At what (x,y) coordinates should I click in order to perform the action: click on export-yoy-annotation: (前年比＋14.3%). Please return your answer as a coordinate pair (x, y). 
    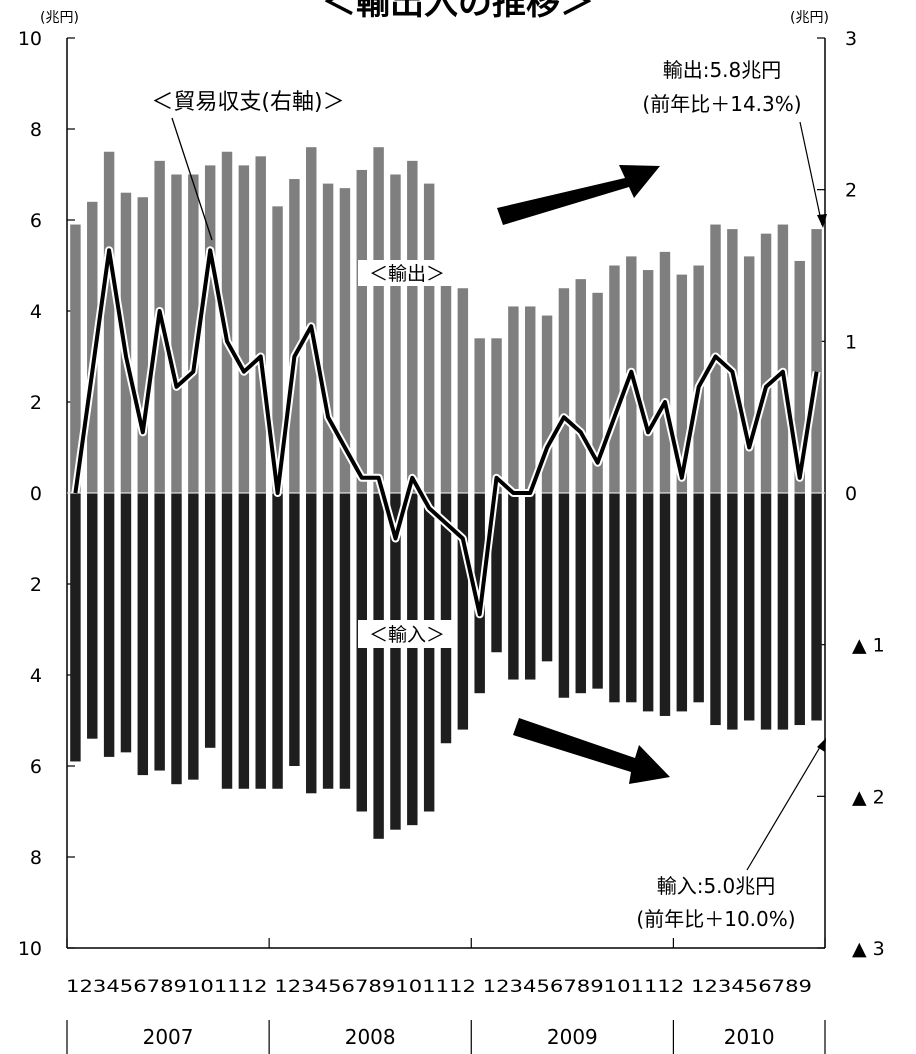
    Looking at the image, I should click on (721, 104).